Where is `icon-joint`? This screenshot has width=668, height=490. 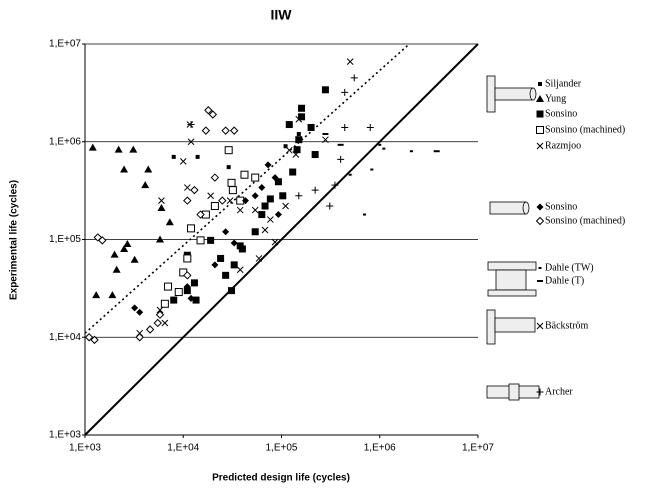
icon-joint is located at coordinates (514, 392).